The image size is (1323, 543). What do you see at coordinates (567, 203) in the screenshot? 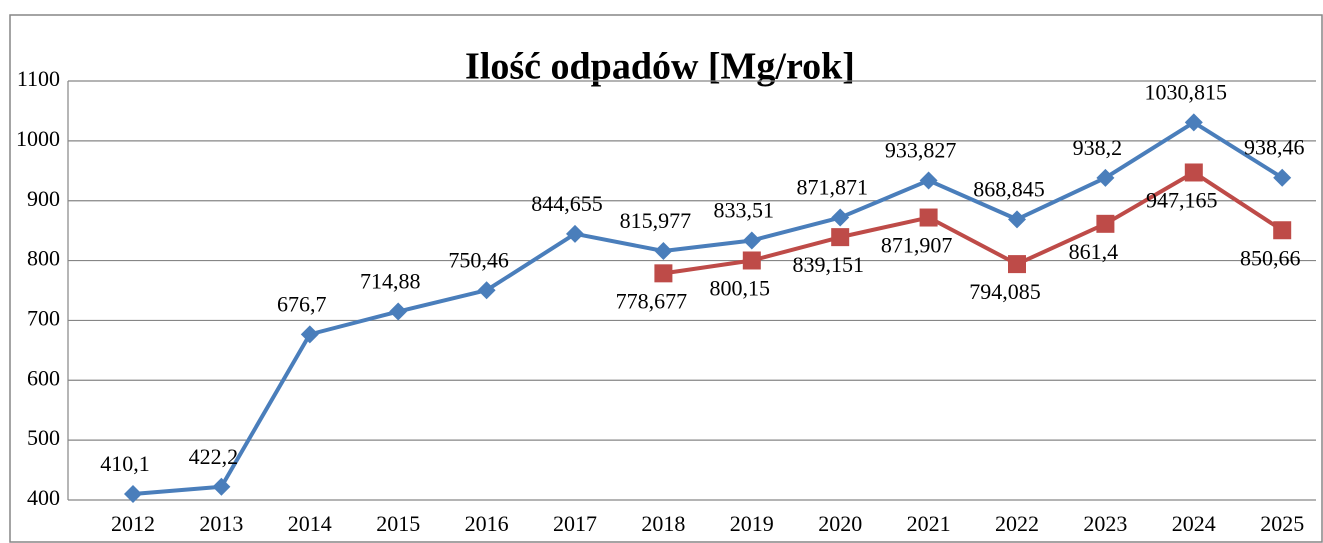
I see `data-label: 844,655` at bounding box center [567, 203].